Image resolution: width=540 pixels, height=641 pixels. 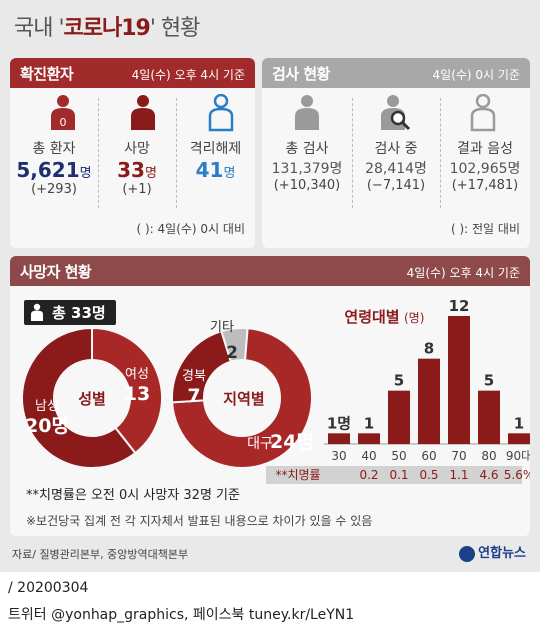 I want to click on death-icon, so click(x=143, y=112).